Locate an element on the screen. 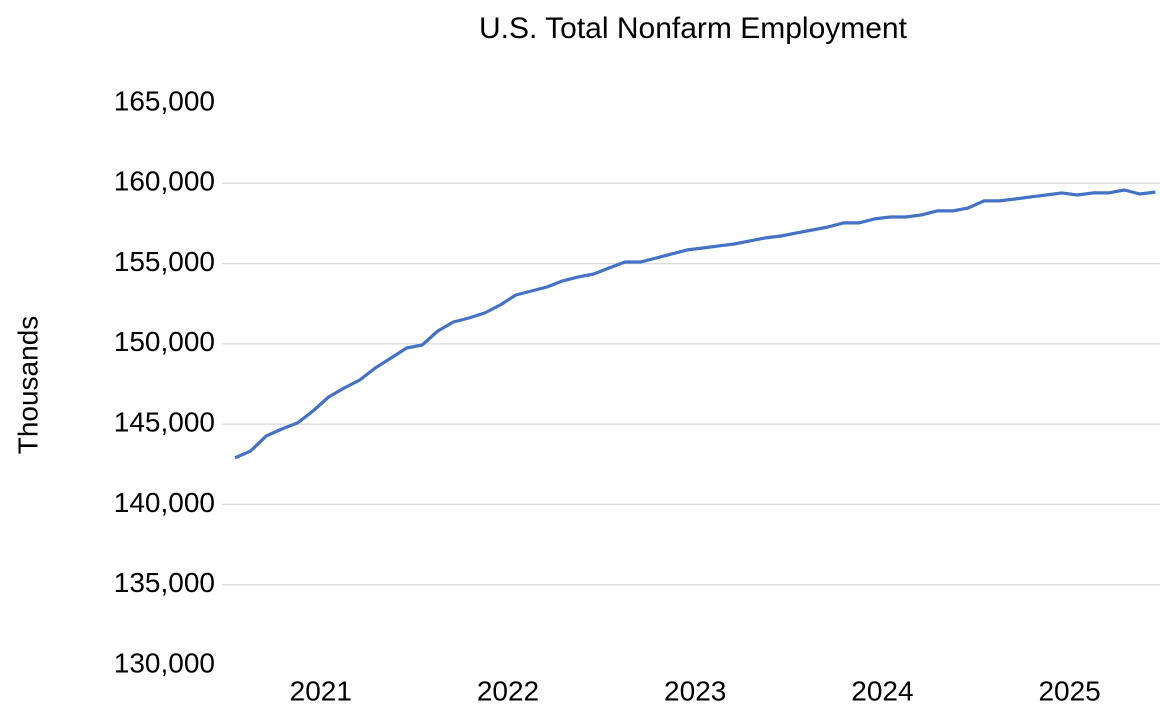 This screenshot has height=711, width=1160. y-tick-label: 145,000 is located at coordinates (164, 422).